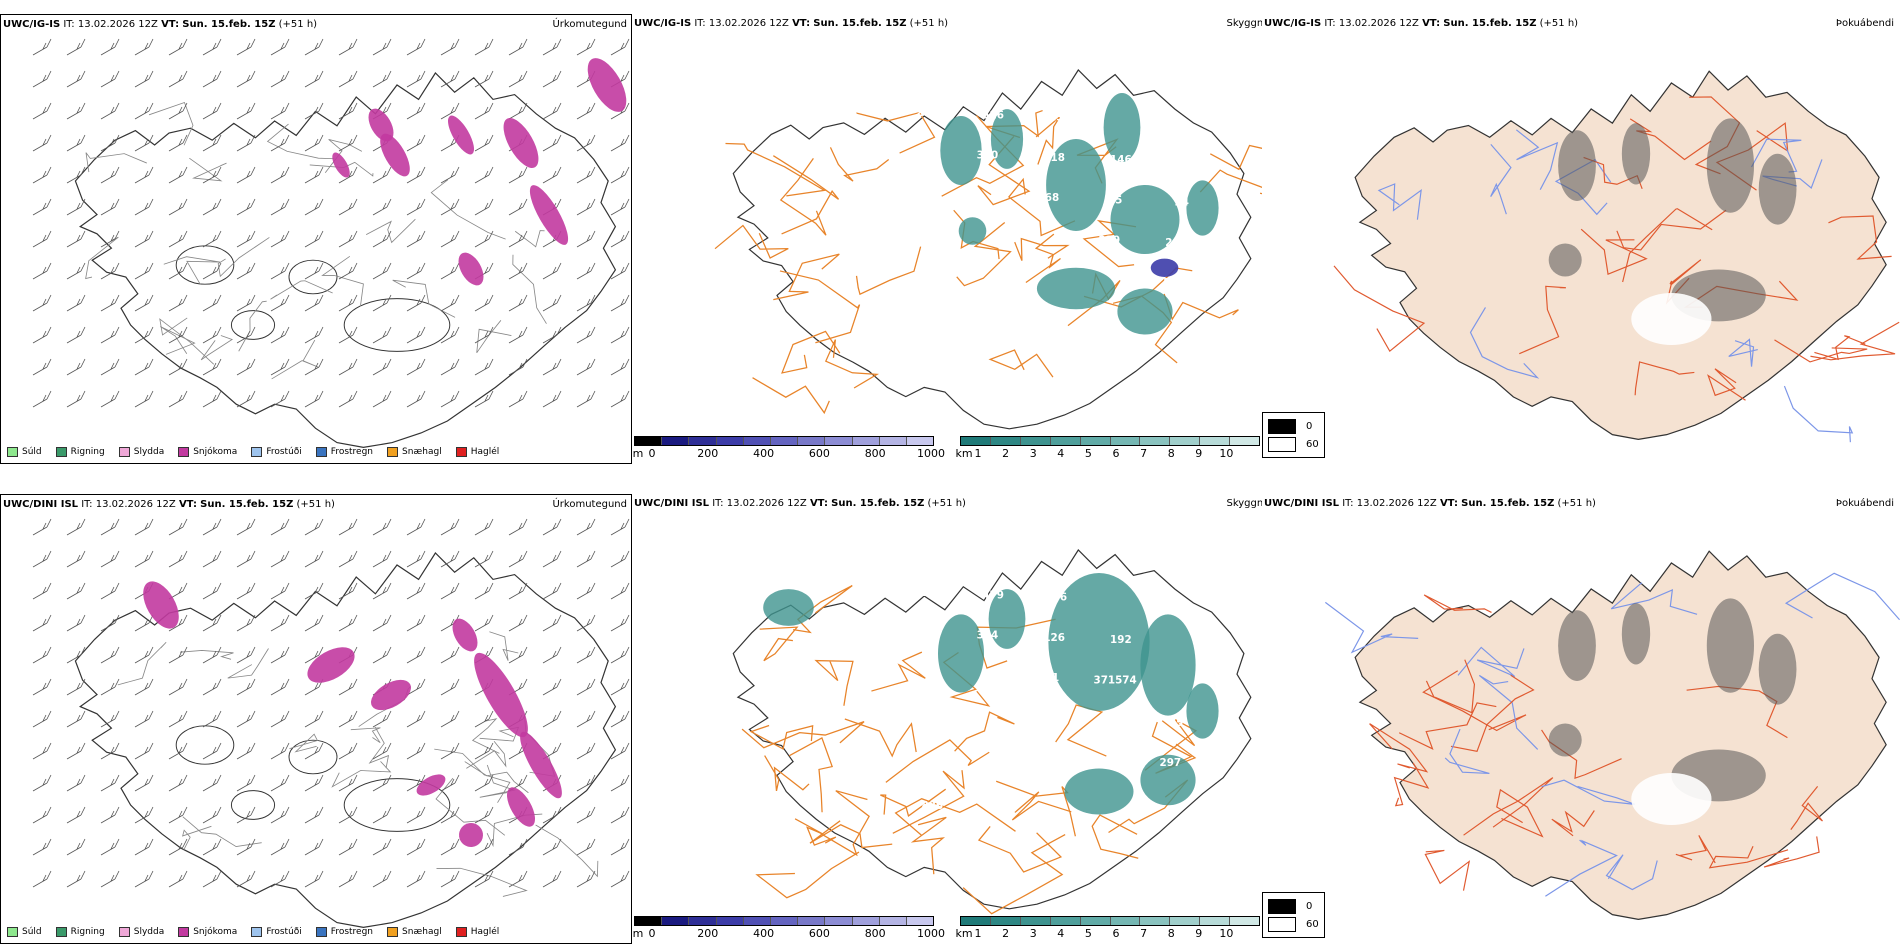 This screenshot has width=1900, height=950. I want to click on legend-item: Rigning, so click(80, 932).